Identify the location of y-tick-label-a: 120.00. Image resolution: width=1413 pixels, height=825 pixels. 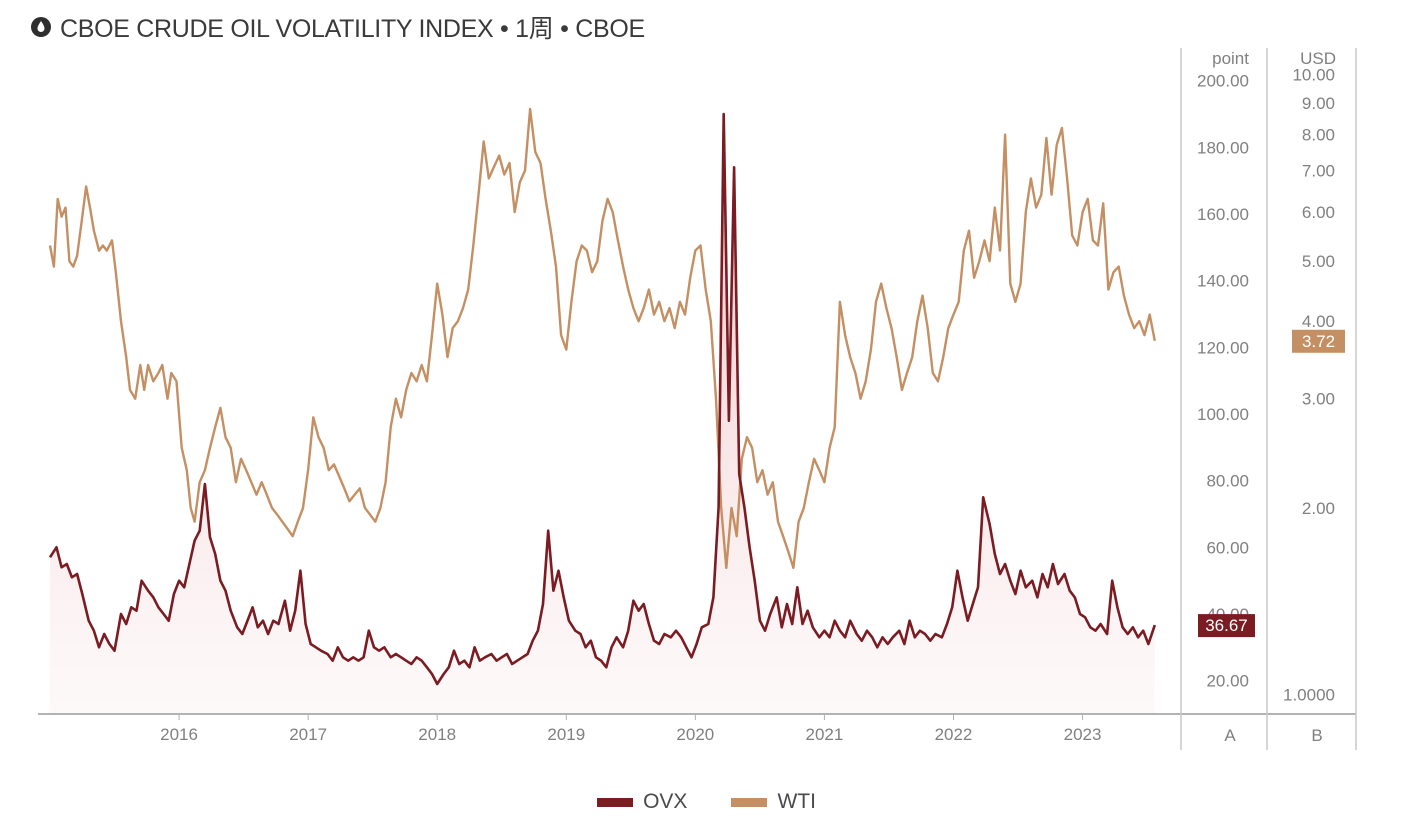
(1223, 347).